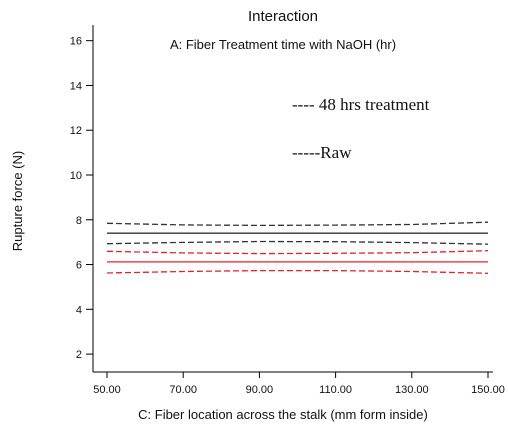 Image resolution: width=508 pixels, height=425 pixels. I want to click on chart-subtitle: A: Fiber Treatment time with NaOH (hr), so click(283, 44).